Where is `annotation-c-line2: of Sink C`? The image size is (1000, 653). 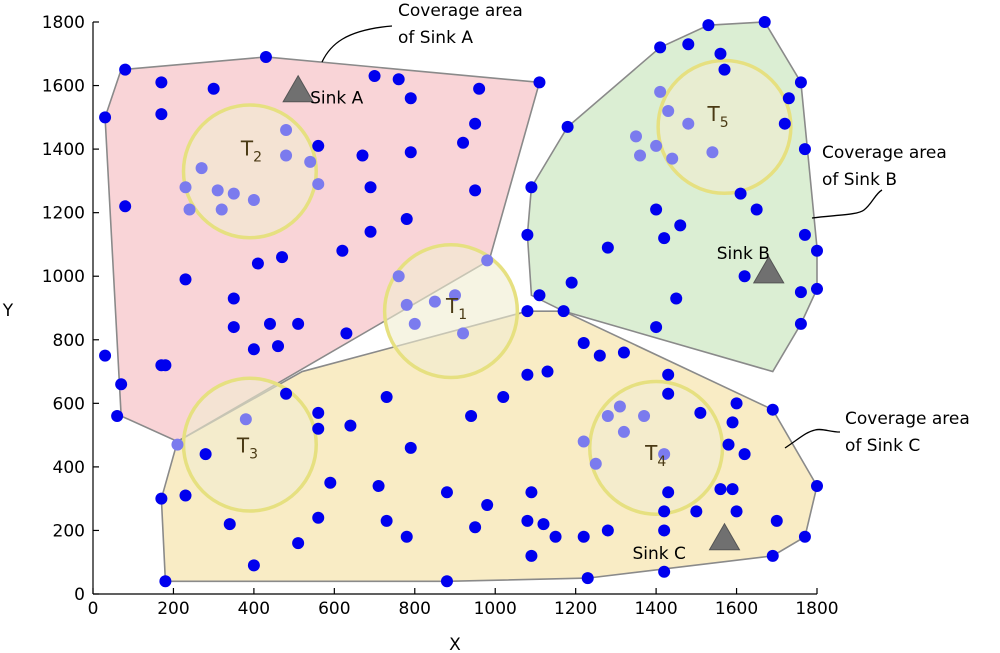
annotation-c-line2: of Sink C is located at coordinates (882, 446).